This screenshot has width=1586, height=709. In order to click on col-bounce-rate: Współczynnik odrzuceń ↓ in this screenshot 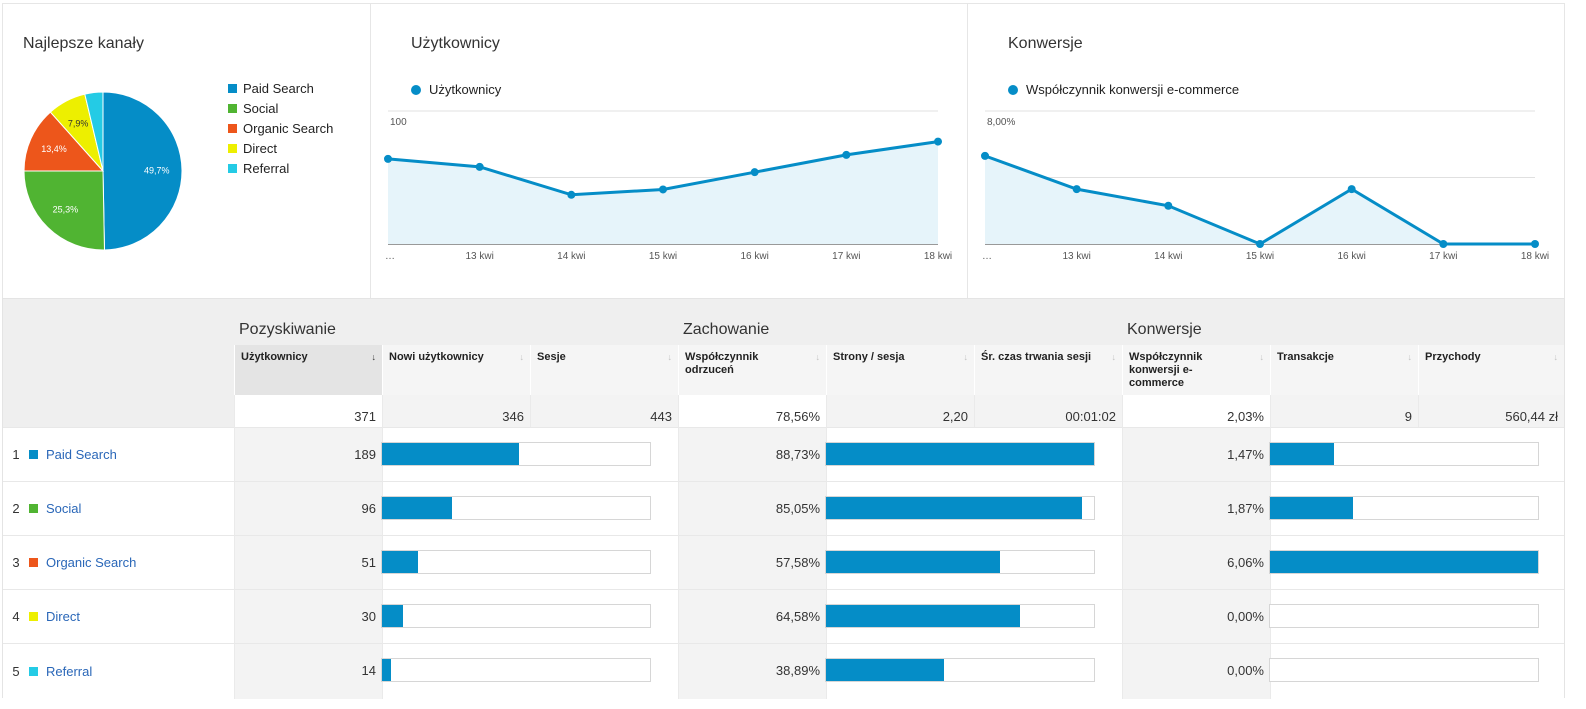, I will do `click(752, 370)`.